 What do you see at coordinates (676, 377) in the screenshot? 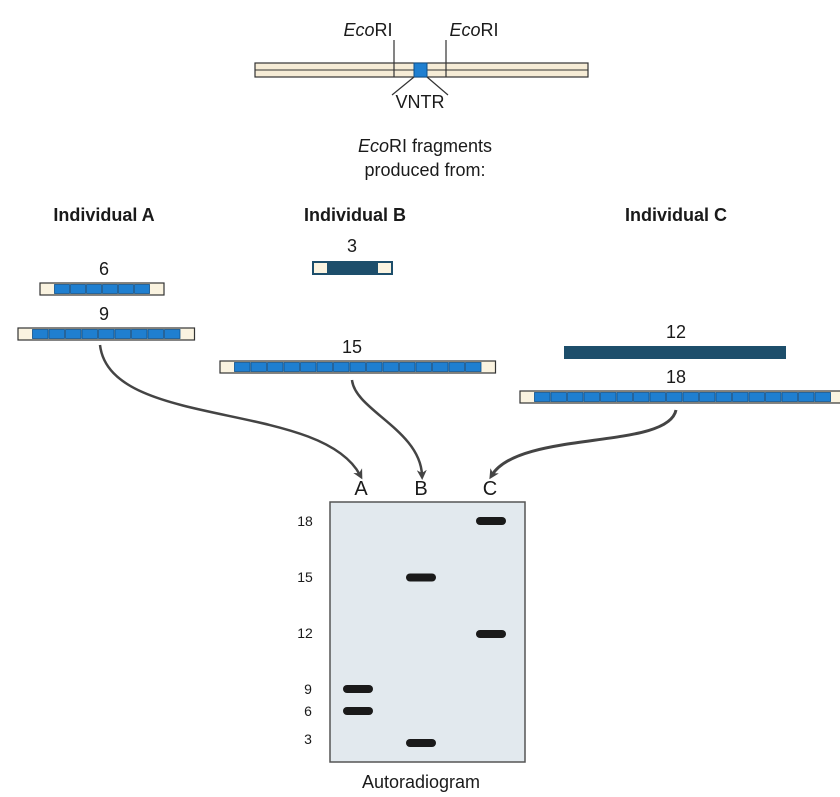
I see `fragment-label-c-18: 18` at bounding box center [676, 377].